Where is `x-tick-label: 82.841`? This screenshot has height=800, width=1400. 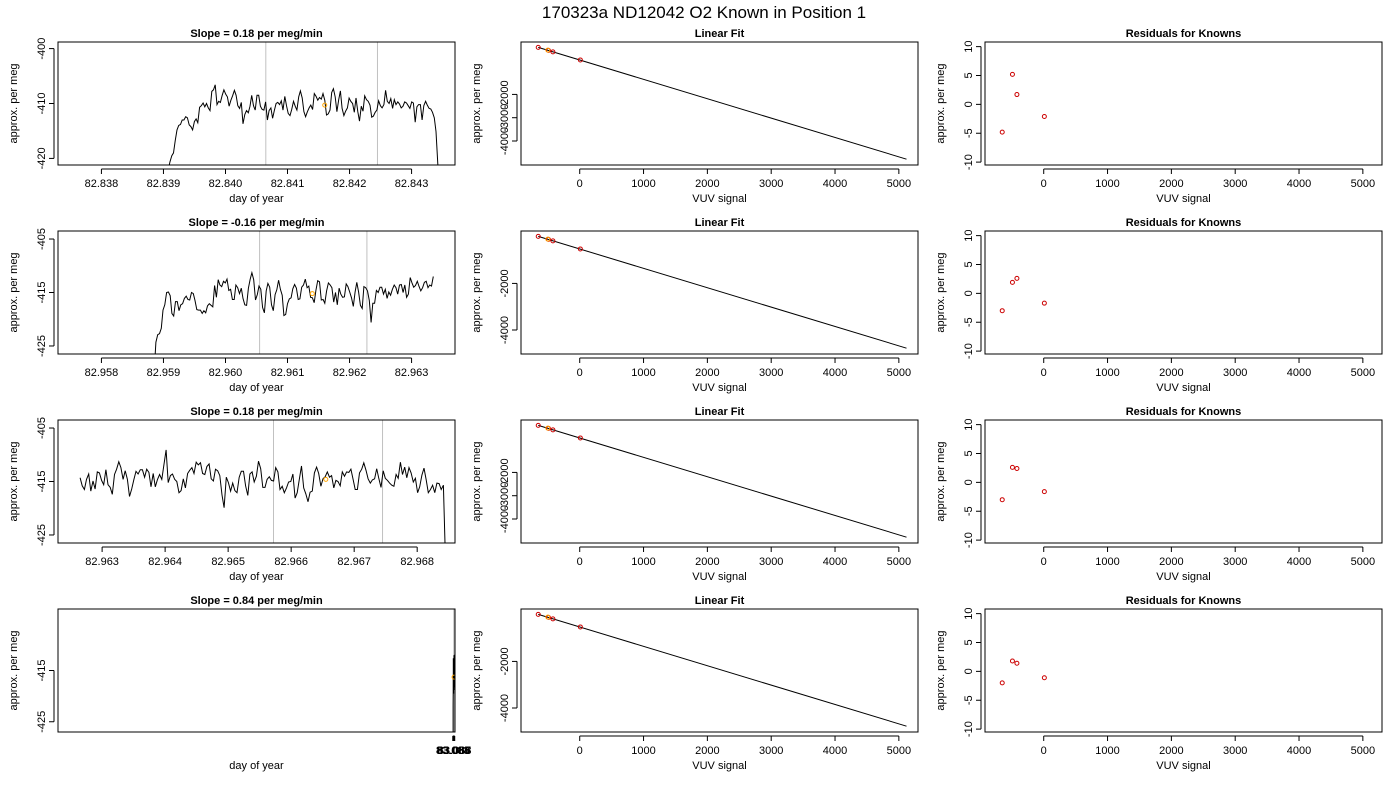 x-tick-label: 82.841 is located at coordinates (288, 184).